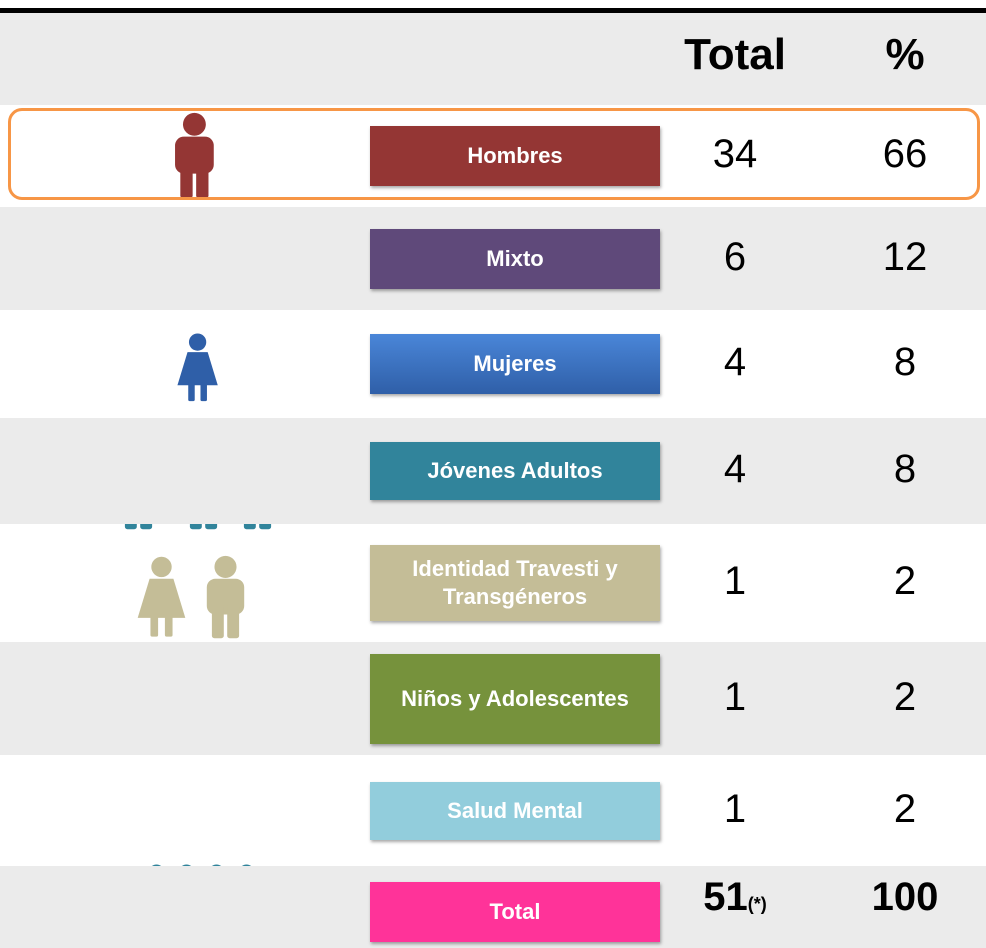 The height and width of the screenshot is (948, 986). I want to click on total-note: (*), so click(757, 904).